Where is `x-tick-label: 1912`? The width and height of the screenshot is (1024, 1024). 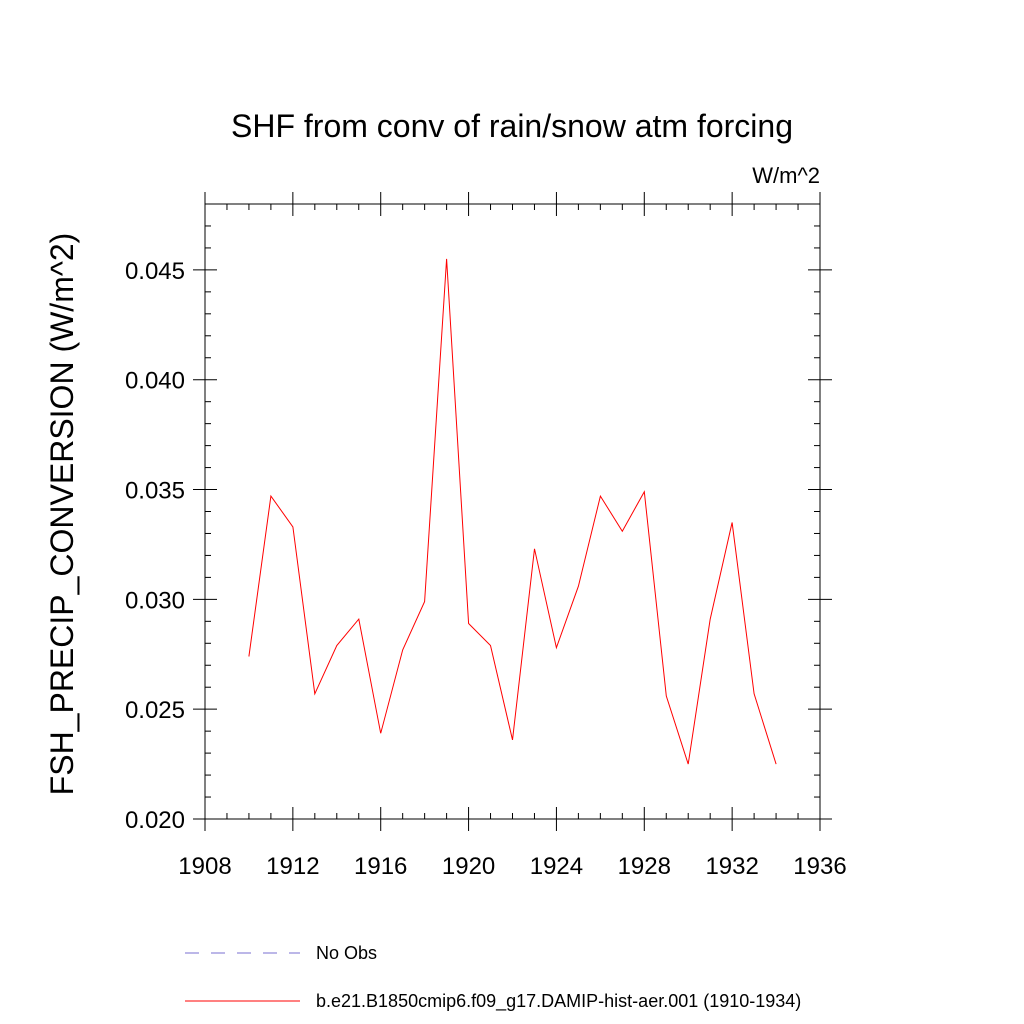 x-tick-label: 1912 is located at coordinates (292, 866).